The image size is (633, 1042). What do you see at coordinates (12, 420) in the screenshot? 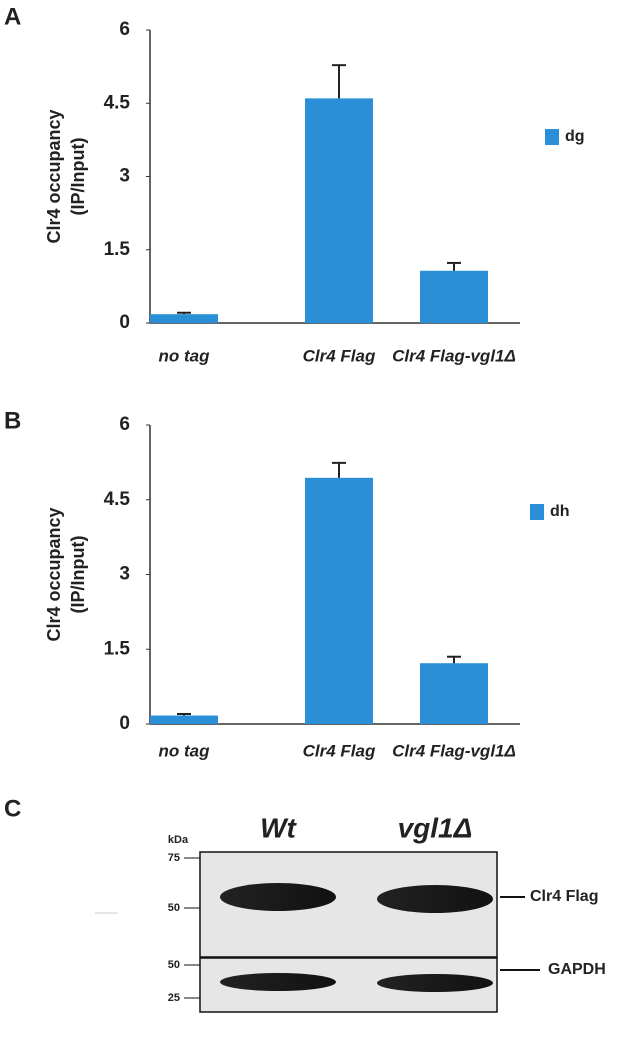
I see `panel-label: B` at bounding box center [12, 420].